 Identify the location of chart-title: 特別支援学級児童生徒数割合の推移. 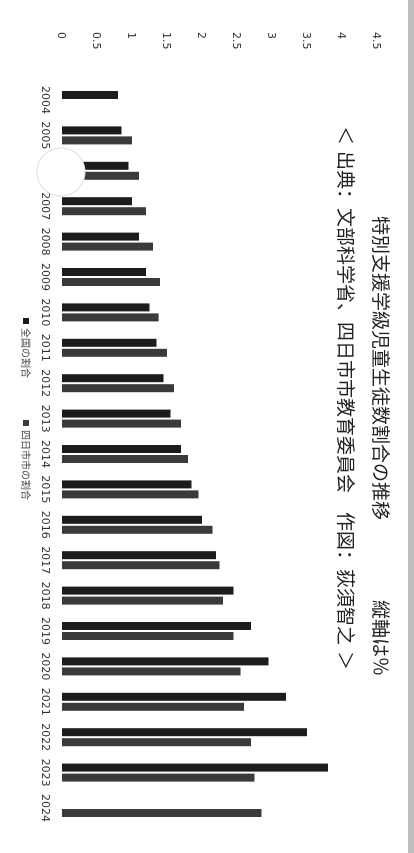
(380, 368).